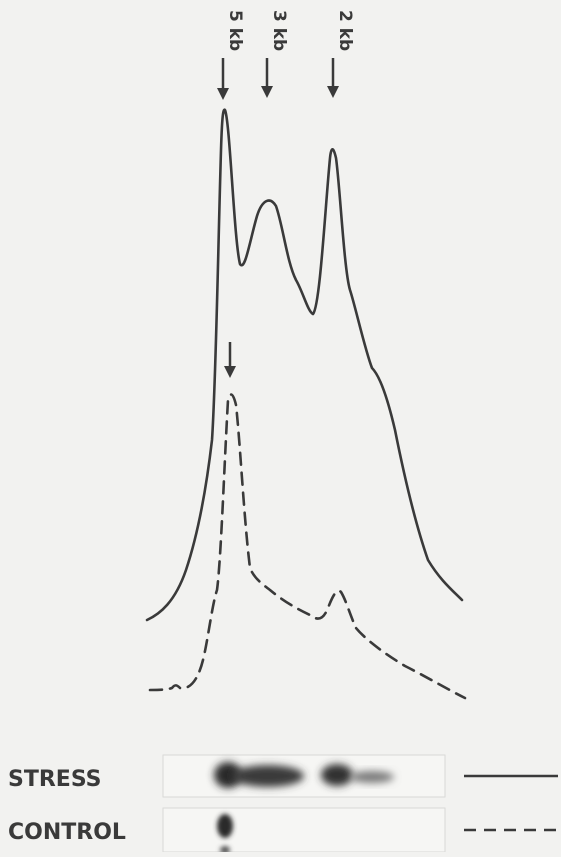 This screenshot has width=561, height=857. I want to click on marker-5kb-label: 5 kb, so click(235, 30).